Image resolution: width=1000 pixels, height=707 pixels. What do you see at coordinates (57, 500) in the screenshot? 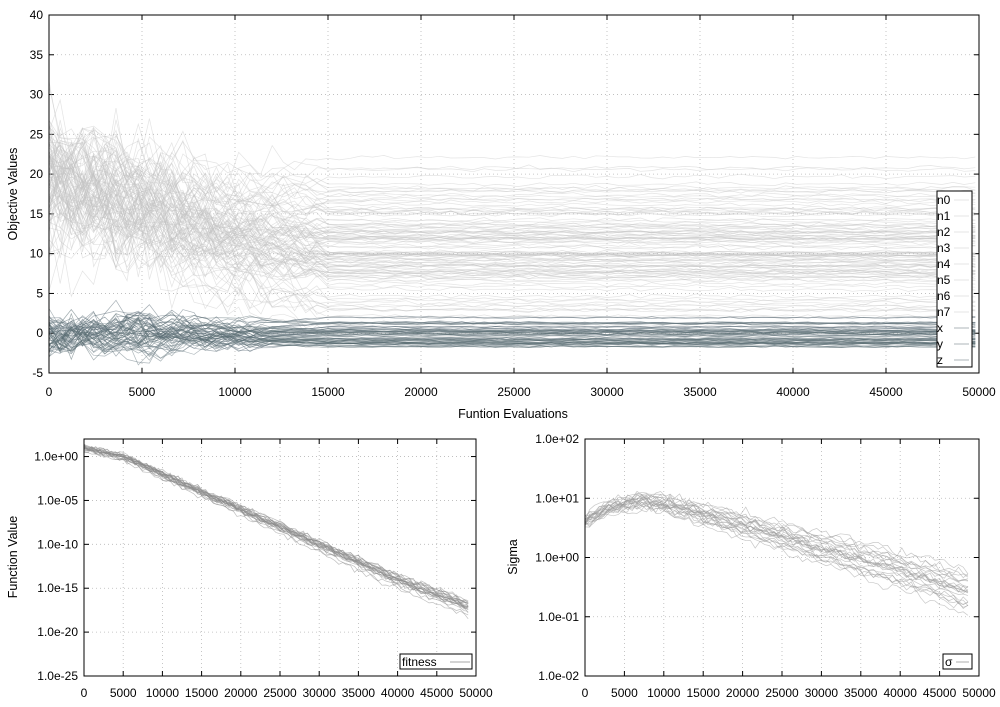
I see `y-tick-label: 1.0e-05` at bounding box center [57, 500].